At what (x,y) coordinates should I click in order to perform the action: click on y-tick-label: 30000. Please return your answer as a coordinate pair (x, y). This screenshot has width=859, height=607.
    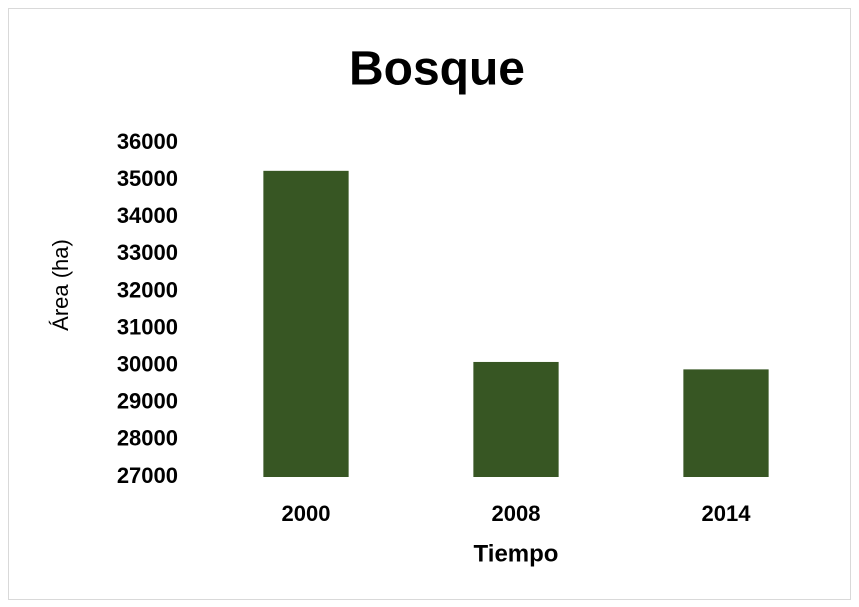
    Looking at the image, I should click on (147, 363).